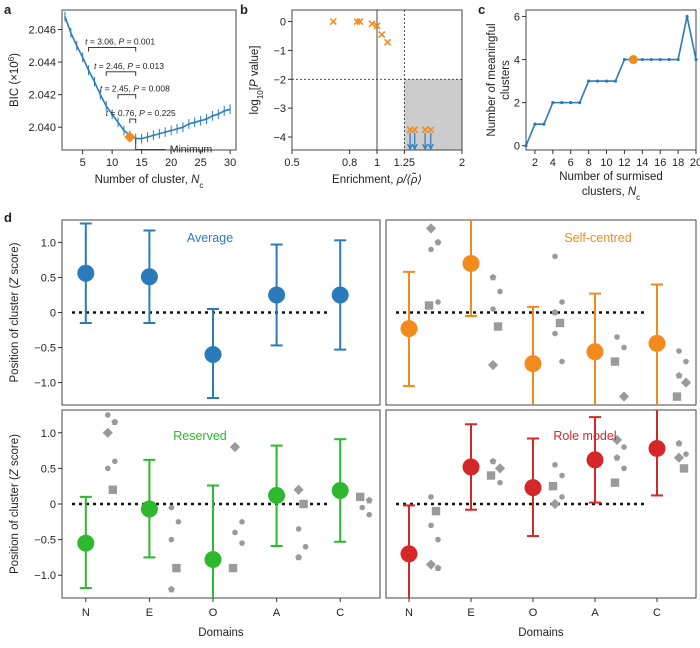 This screenshot has height=648, width=700. I want to click on x-tick-label-b: 1, so click(377, 163).